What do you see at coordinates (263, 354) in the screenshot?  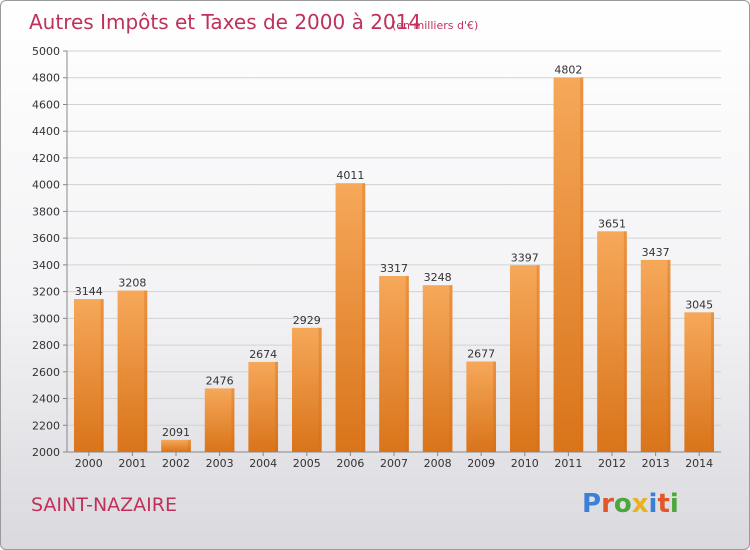 I see `data-label: 2674` at bounding box center [263, 354].